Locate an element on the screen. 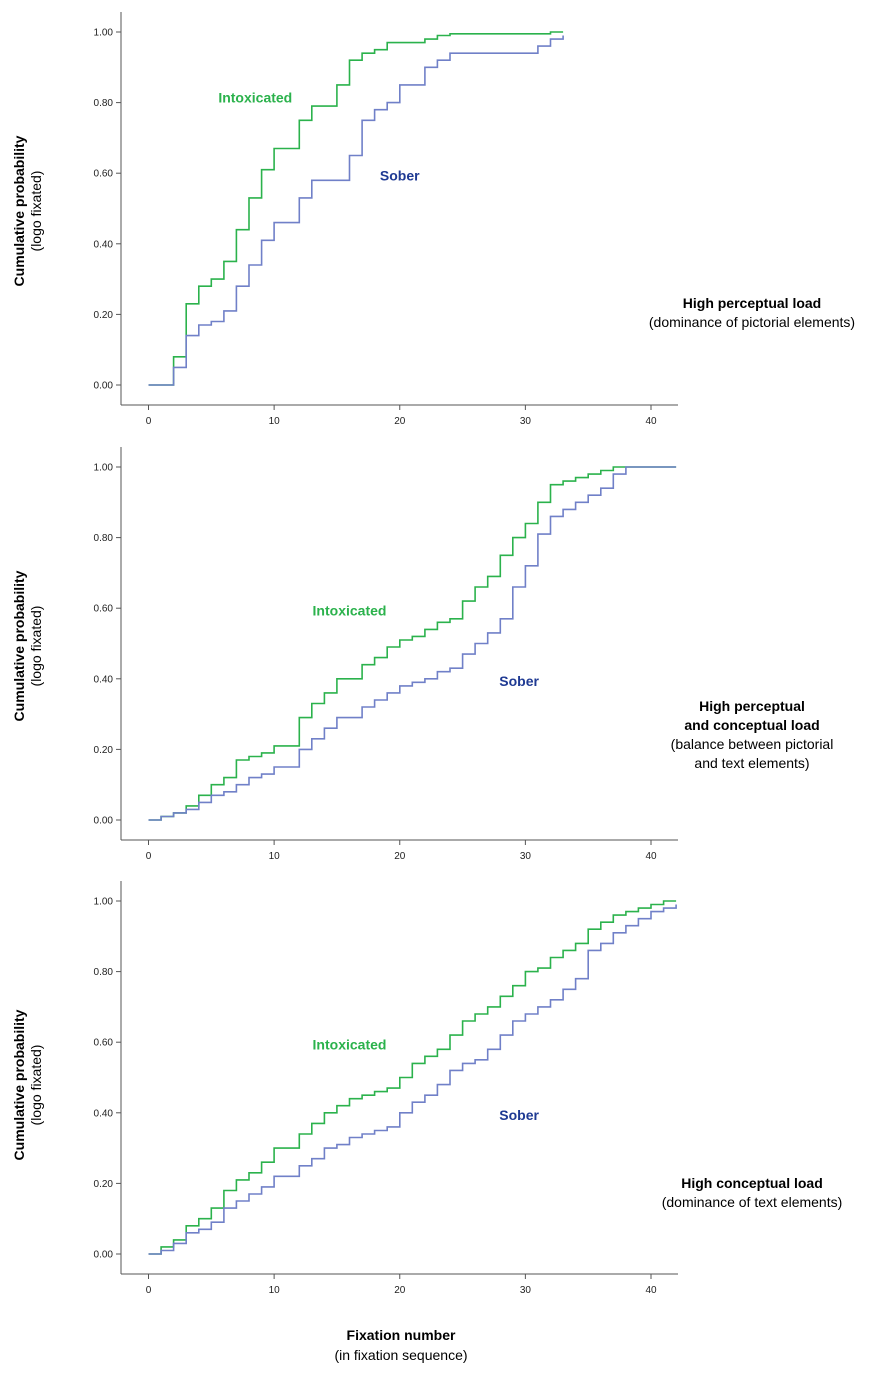 The width and height of the screenshot is (892, 1373). series-line-intoxicated is located at coordinates (356, 208).